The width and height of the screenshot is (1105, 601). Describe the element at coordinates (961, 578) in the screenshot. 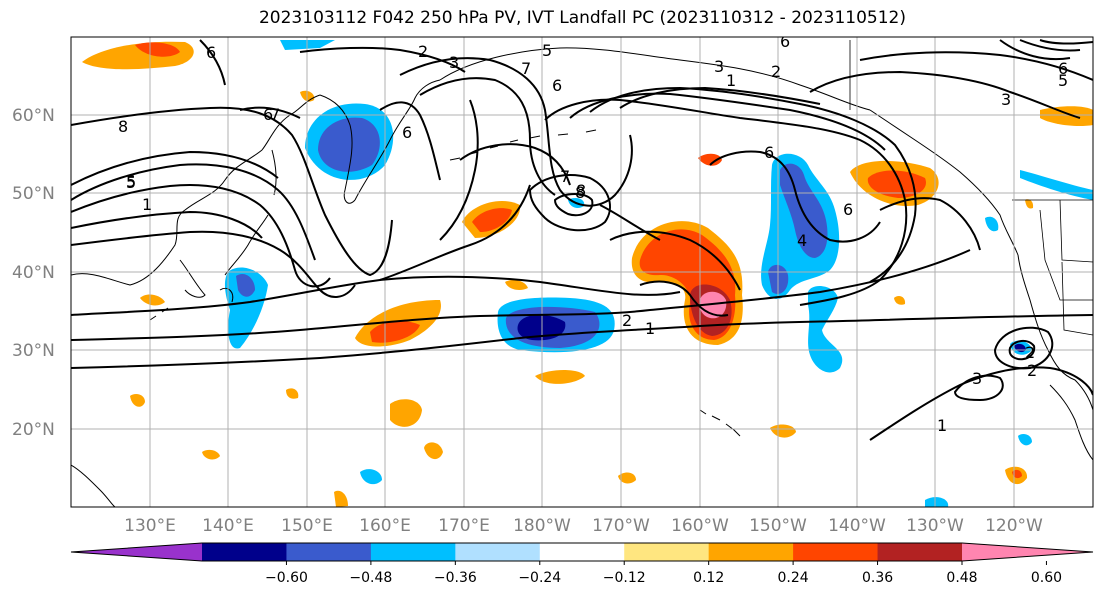

I see `colorbar-tick-label: 0.48` at that location.